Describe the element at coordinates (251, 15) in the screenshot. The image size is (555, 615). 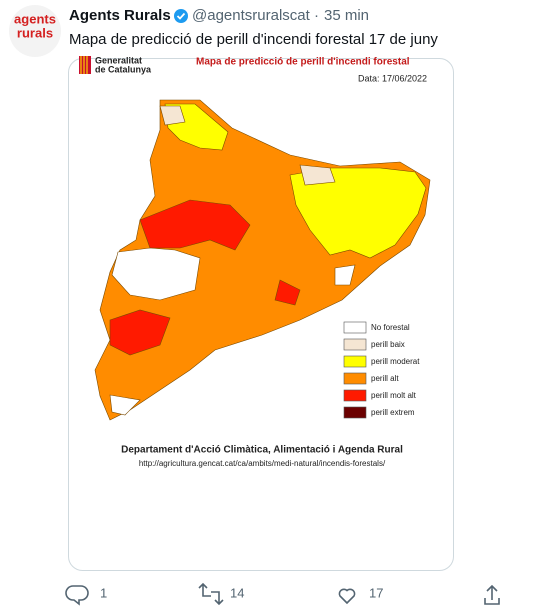
I see `author-handle: @agentsruralscat` at that location.